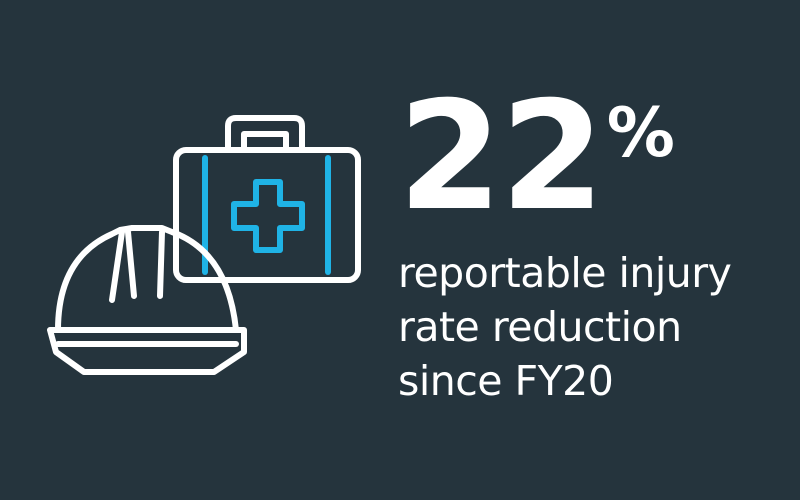 The width and height of the screenshot is (800, 500). I want to click on hard-hat-icon, so click(147, 300).